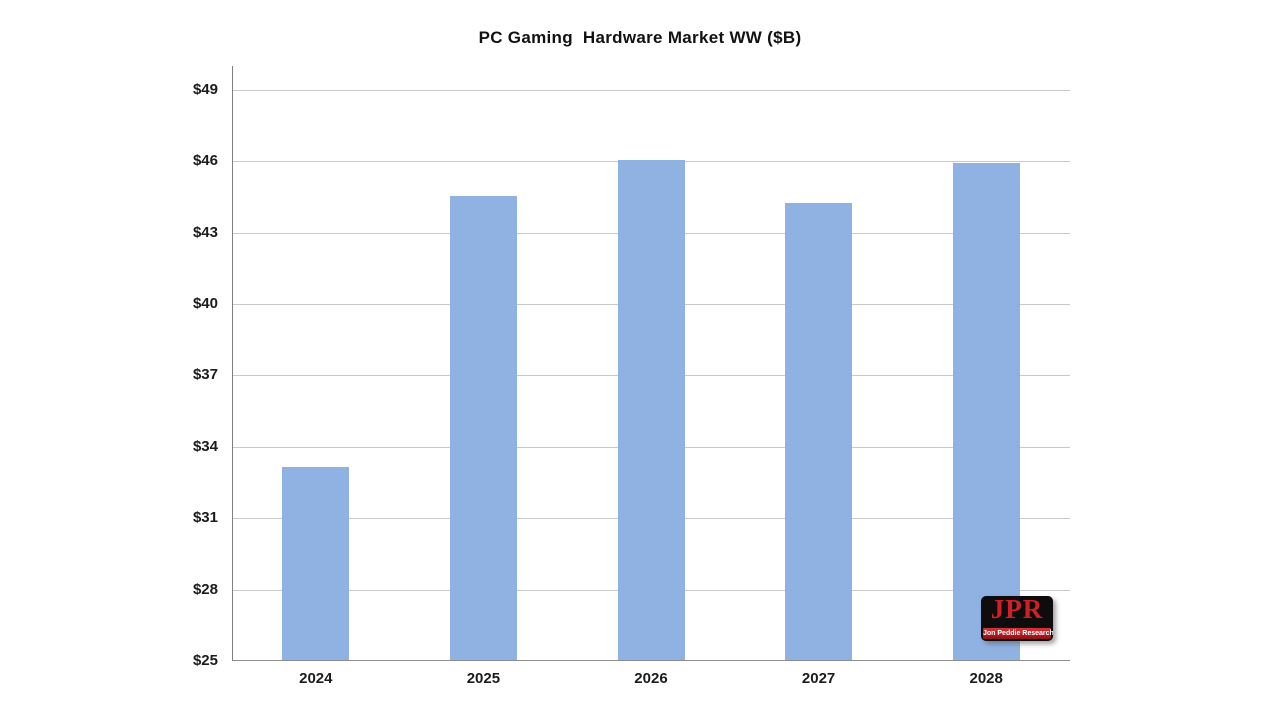  What do you see at coordinates (205, 446) in the screenshot?
I see `y-tick-label-34: $34` at bounding box center [205, 446].